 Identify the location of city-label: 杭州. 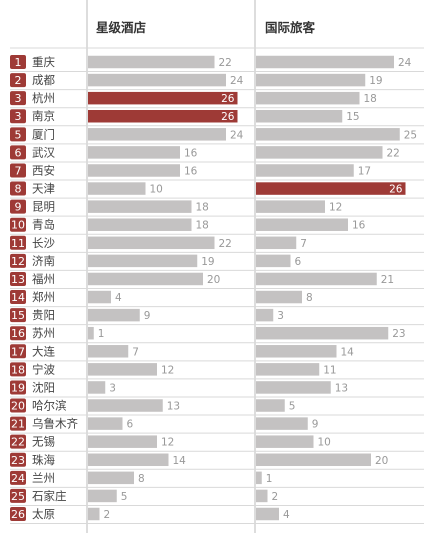
(43, 98).